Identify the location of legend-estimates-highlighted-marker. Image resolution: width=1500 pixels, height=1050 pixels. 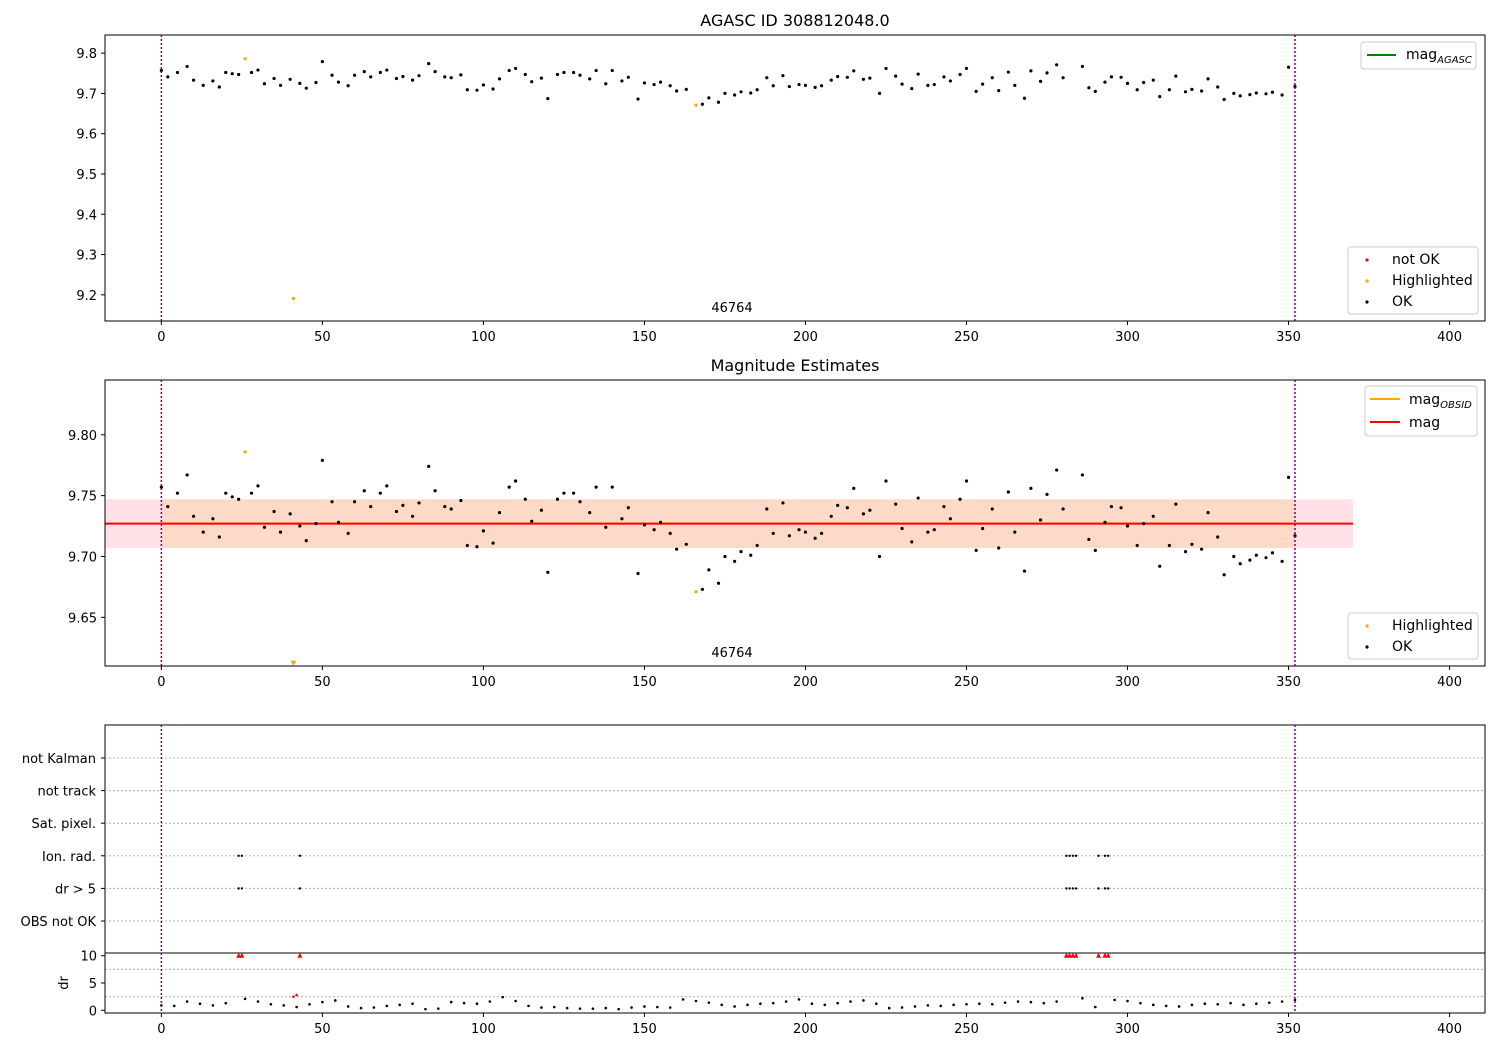
(1367, 626).